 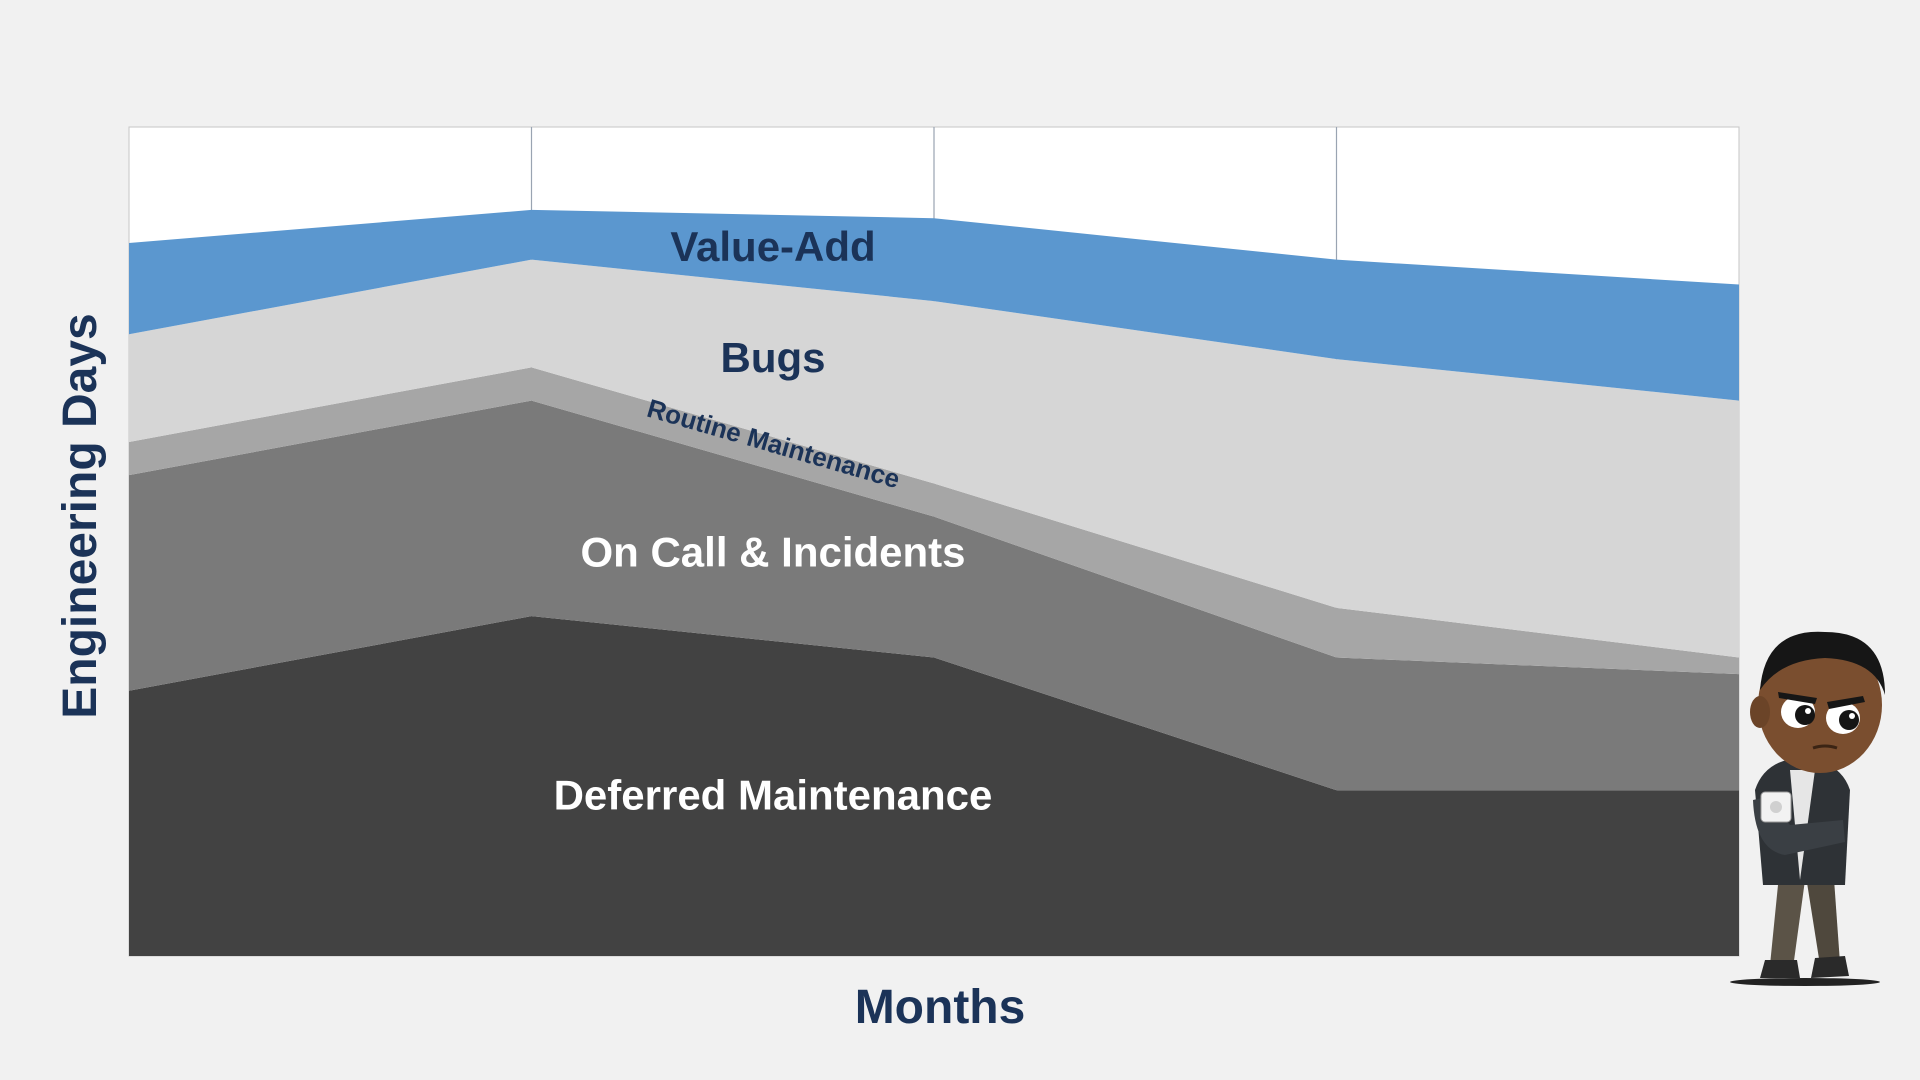 I want to click on x-axis-title: Months, so click(x=940, y=1007).